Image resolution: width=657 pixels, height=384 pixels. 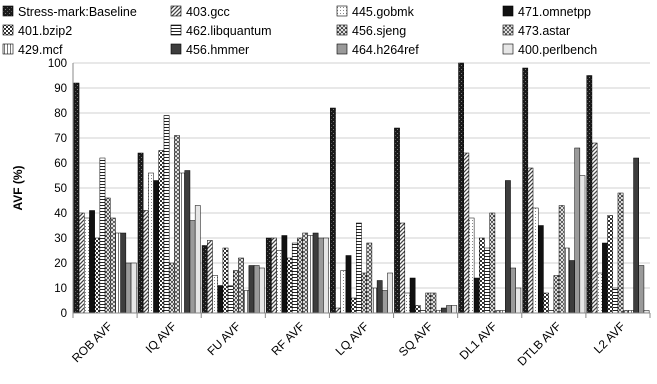 I want to click on bar-473-astar-lq-avf, so click(x=369, y=278).